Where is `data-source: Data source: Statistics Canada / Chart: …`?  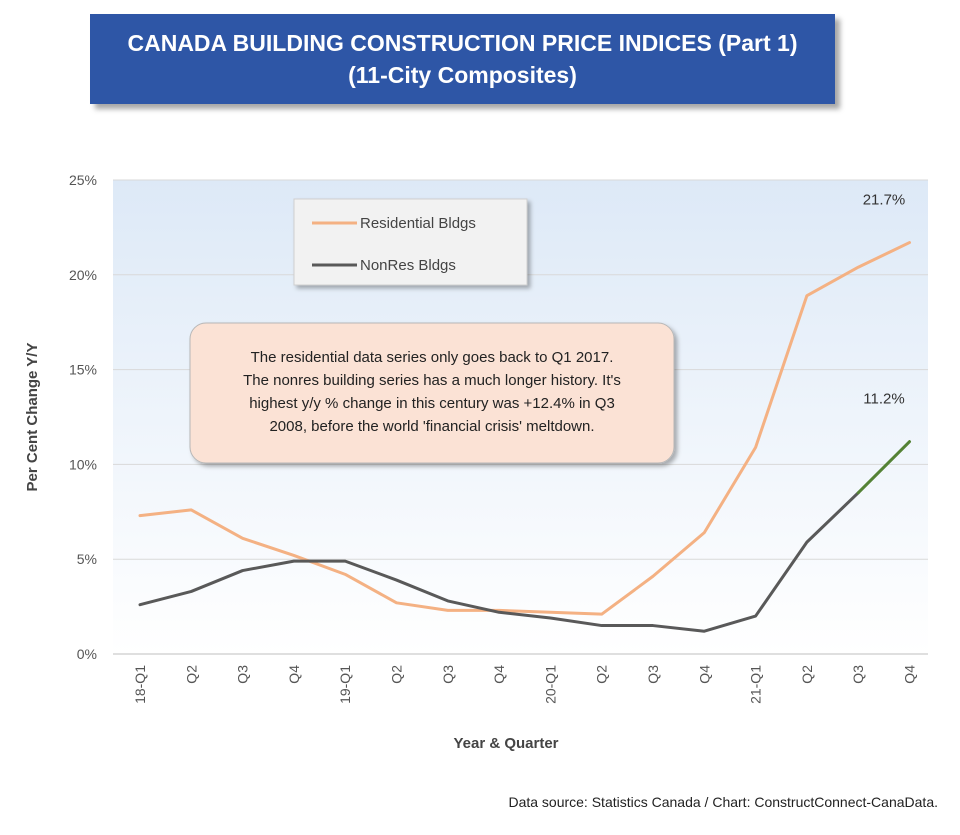 data-source: Data source: Statistics Canada / Chart: … is located at coordinates (723, 802).